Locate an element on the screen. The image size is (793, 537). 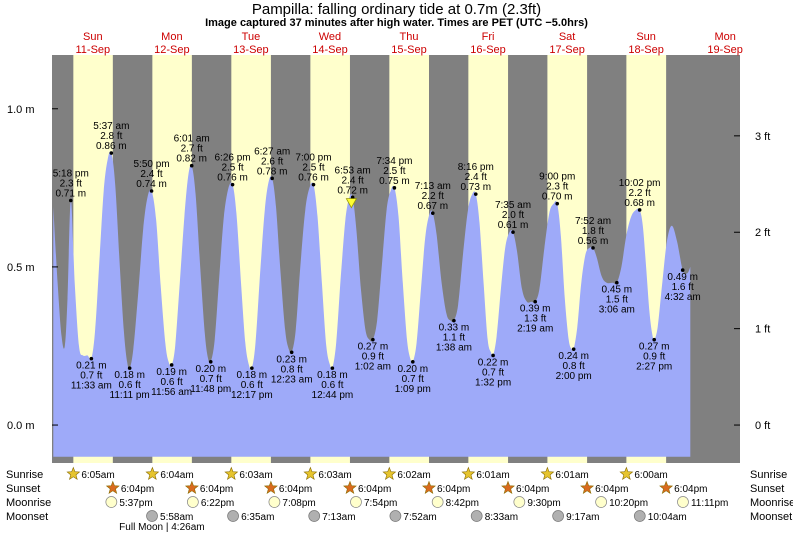
low-tide-label: 0.18 m is located at coordinates (252, 375).